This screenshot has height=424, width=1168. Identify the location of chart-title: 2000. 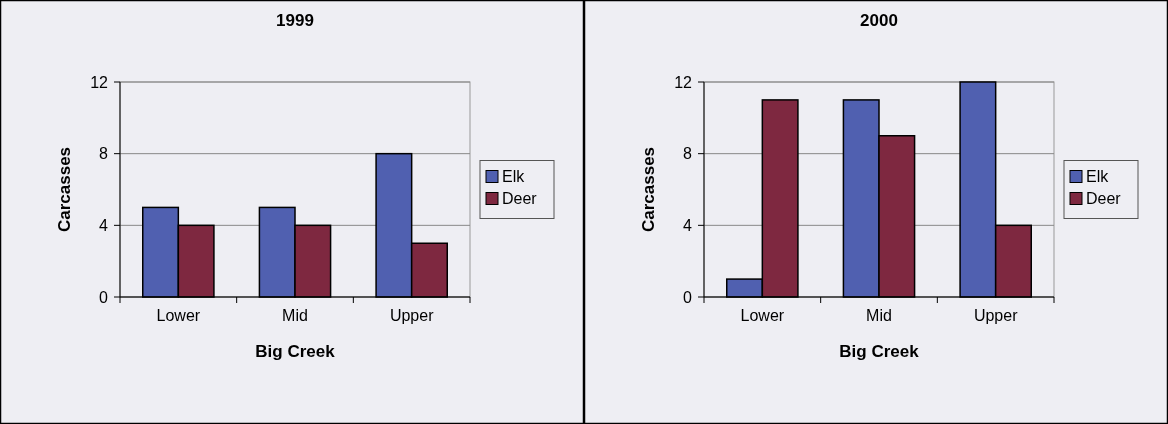
(879, 20).